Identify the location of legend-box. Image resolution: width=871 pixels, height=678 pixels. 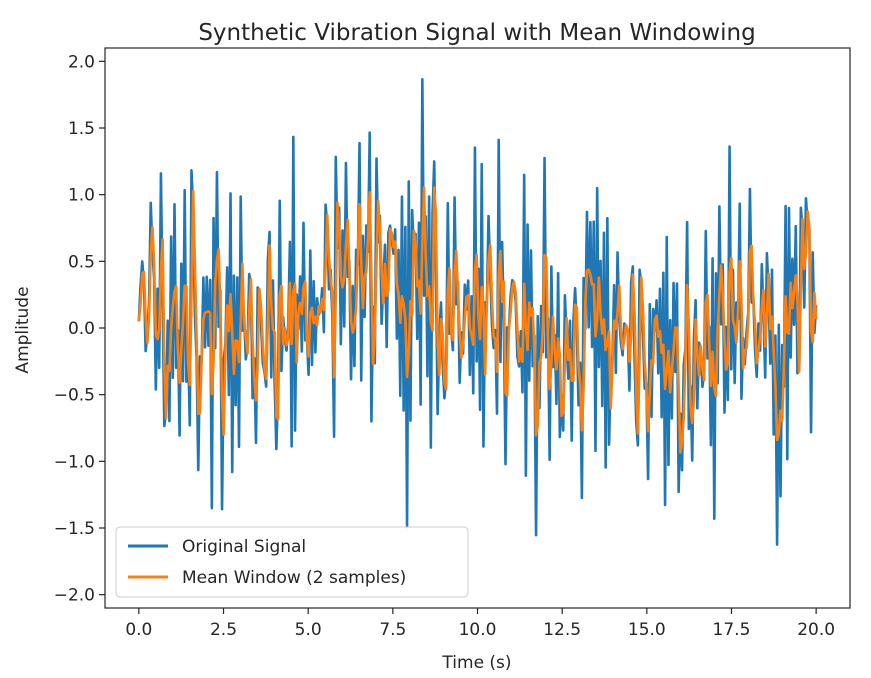
(292, 562).